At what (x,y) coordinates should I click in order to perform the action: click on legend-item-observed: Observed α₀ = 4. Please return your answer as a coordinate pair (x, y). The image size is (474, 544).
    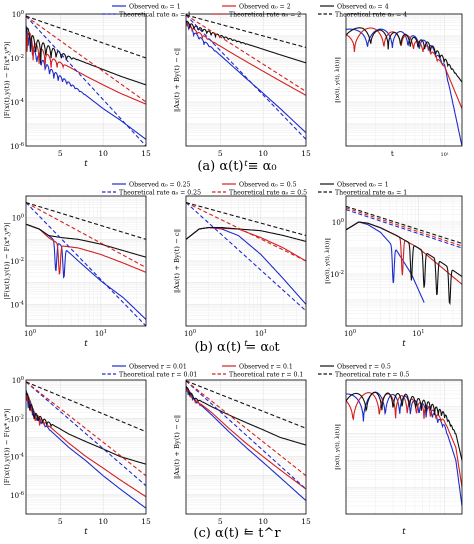
    Looking at the image, I should click on (363, 7).